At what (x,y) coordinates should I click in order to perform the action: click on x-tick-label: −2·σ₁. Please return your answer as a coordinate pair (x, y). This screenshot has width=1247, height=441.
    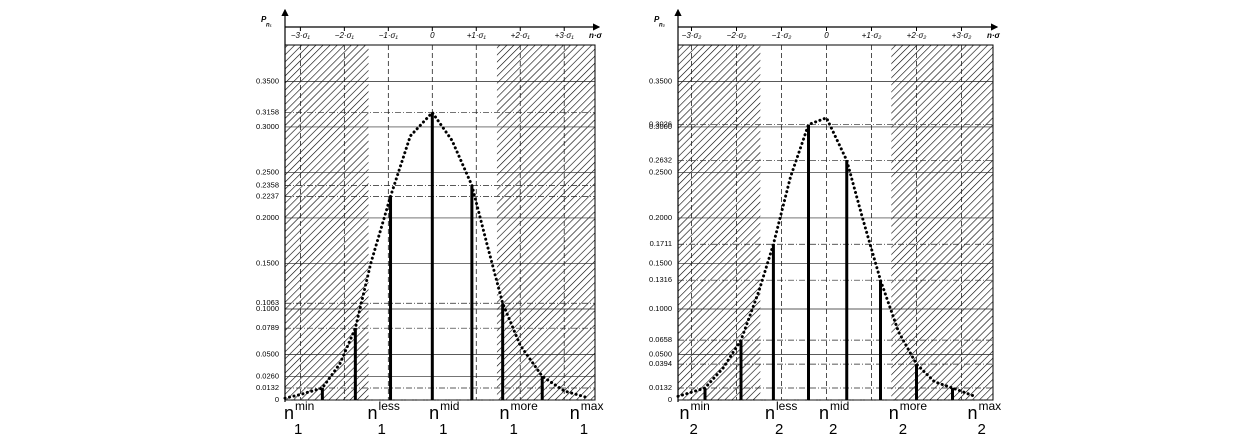
    Looking at the image, I should click on (345, 35).